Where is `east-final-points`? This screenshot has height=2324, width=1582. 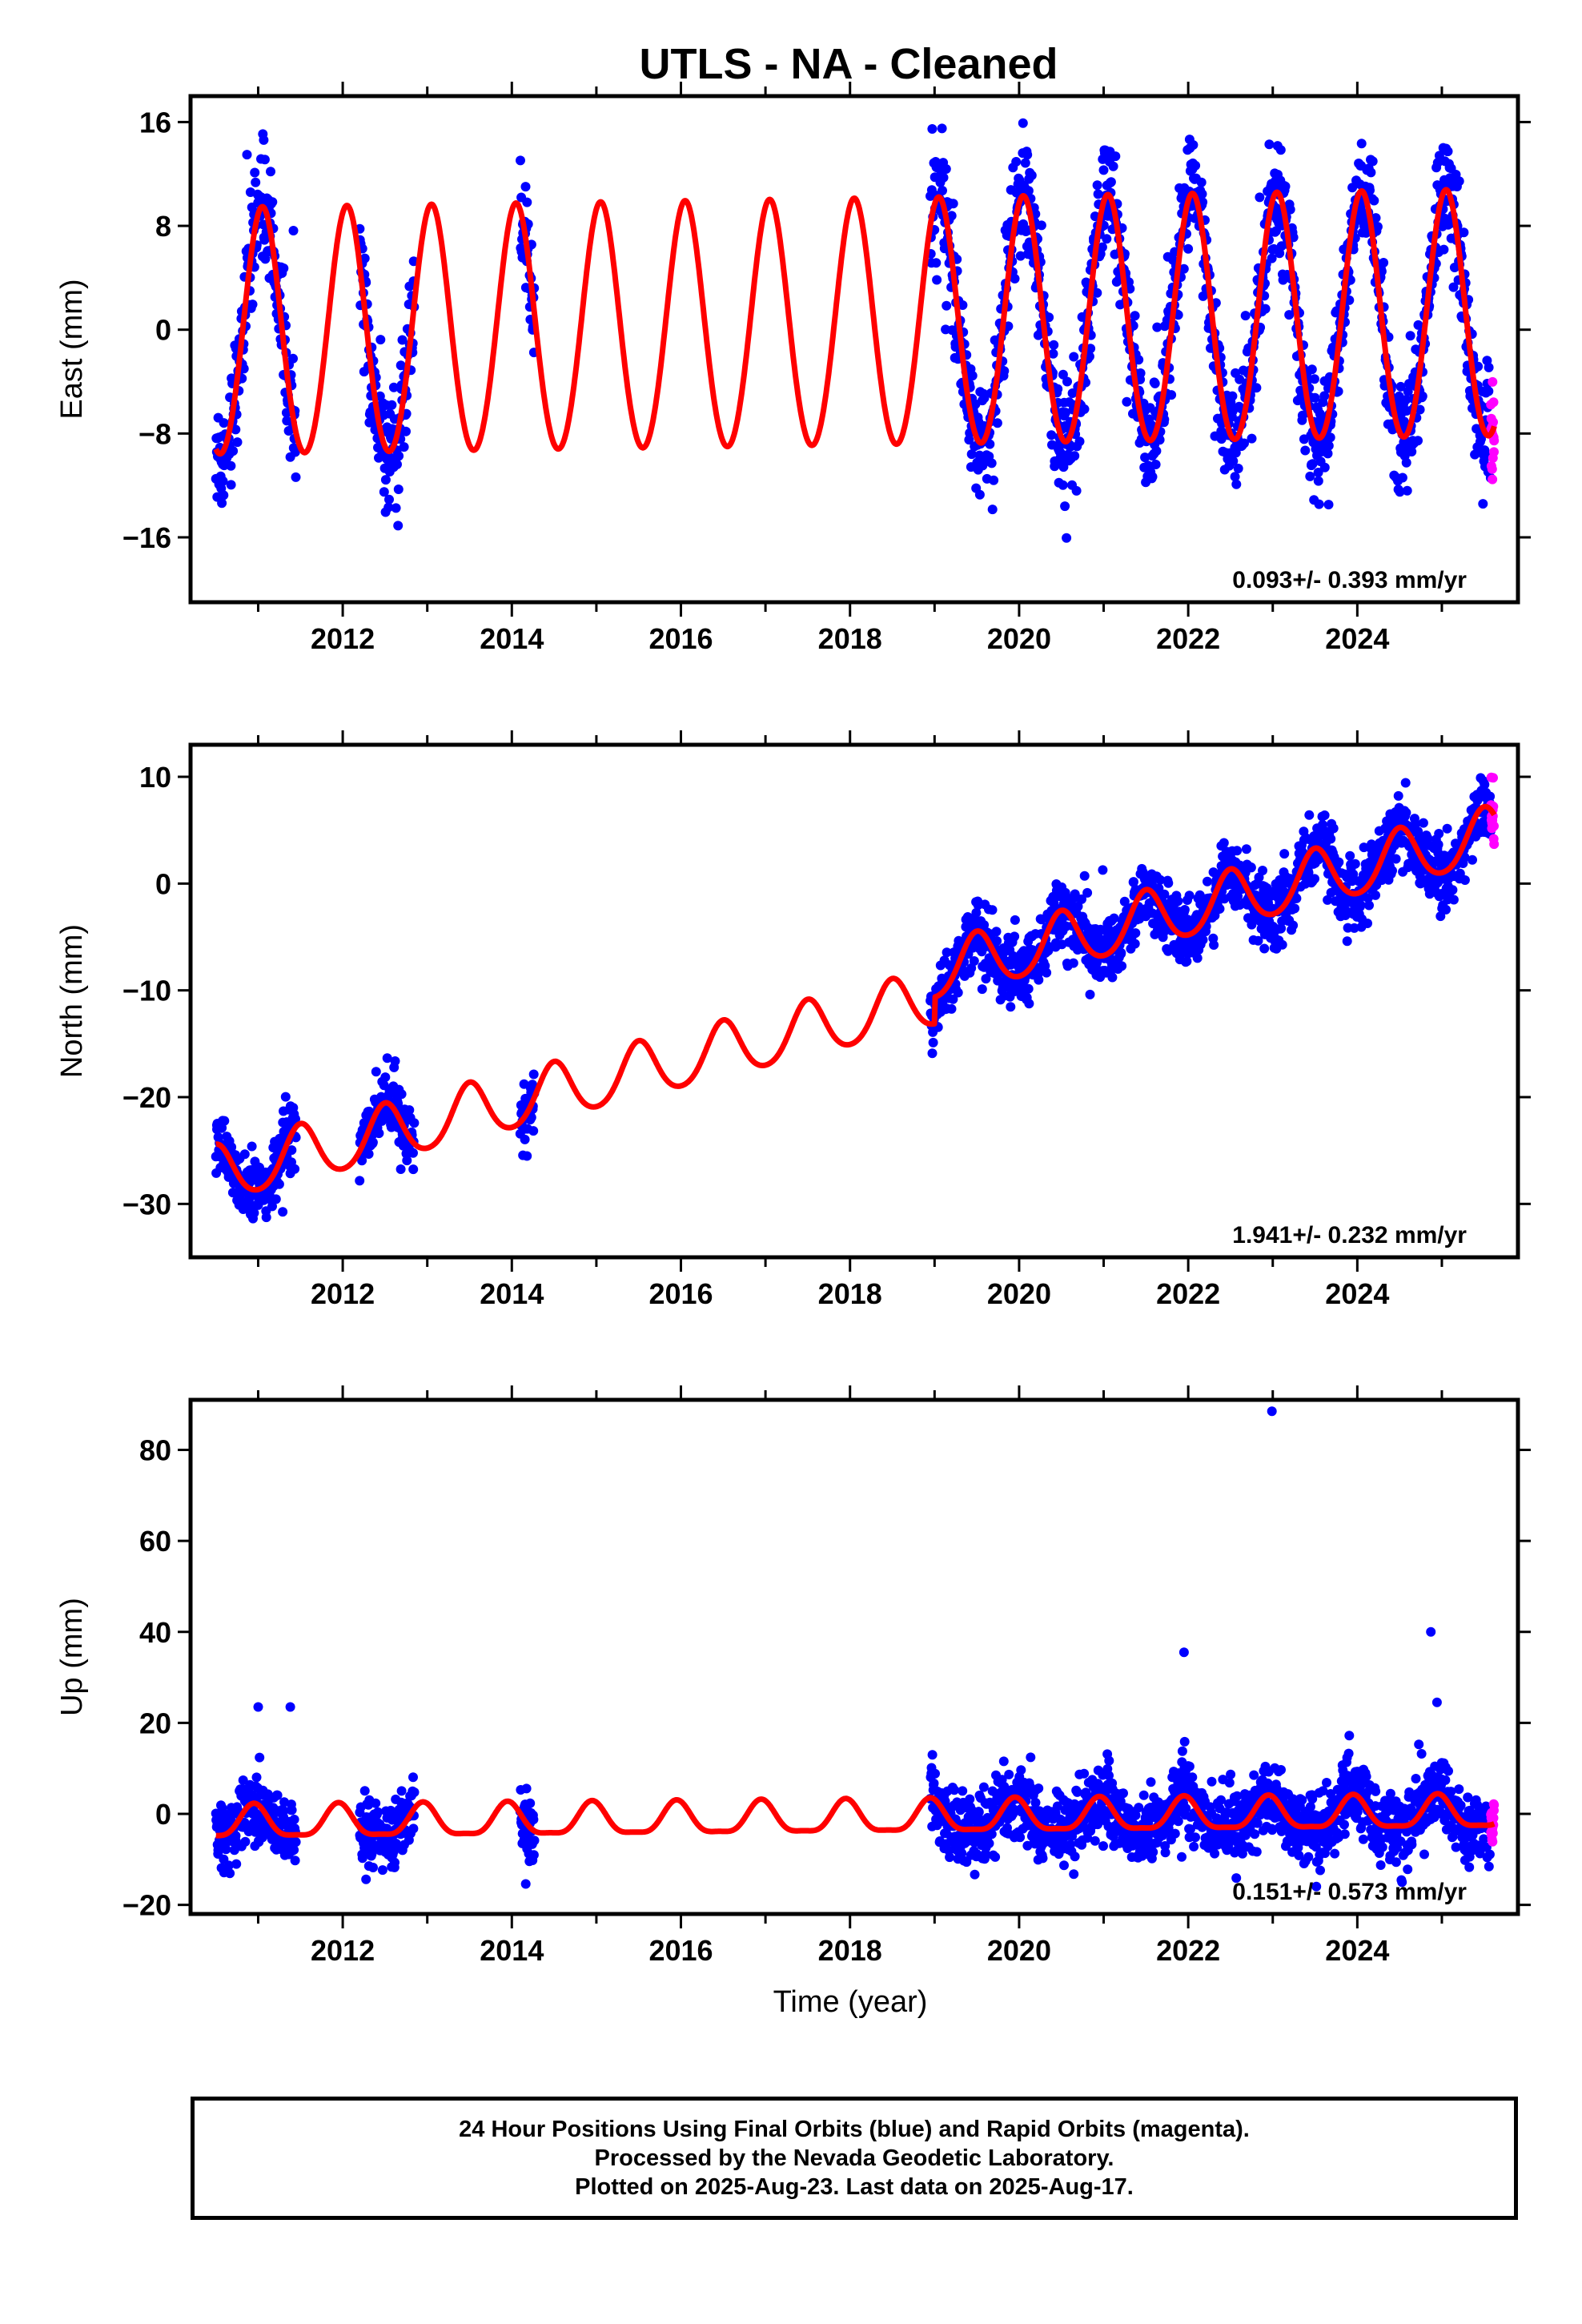
east-final-points is located at coordinates (853, 330).